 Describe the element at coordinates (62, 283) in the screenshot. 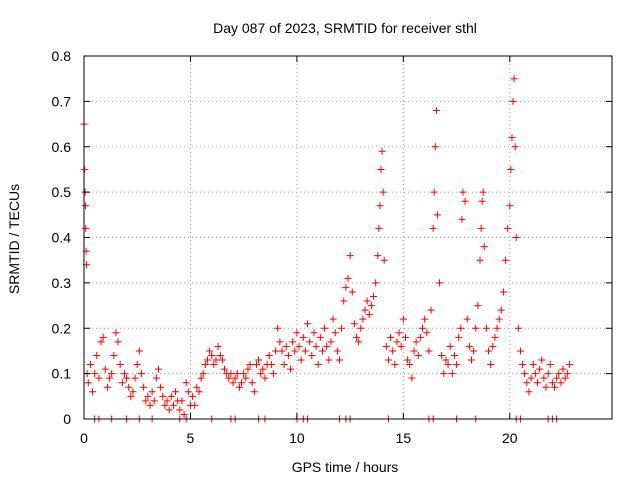

I see `y-tick-label: 0.3` at that location.